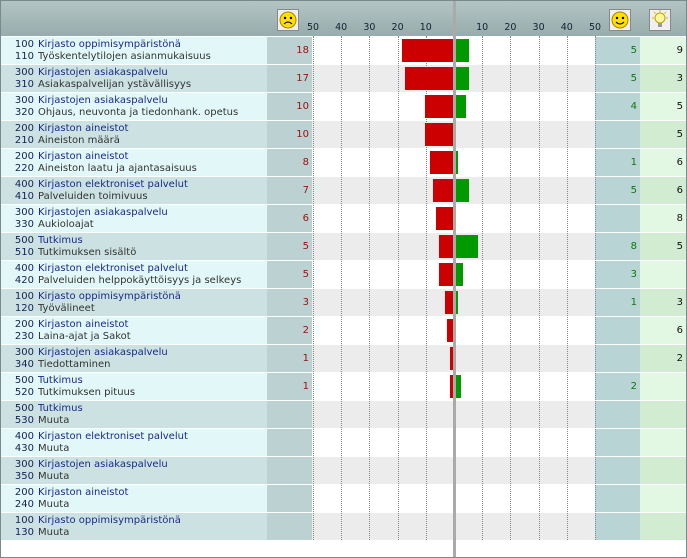 The image size is (687, 558). Describe the element at coordinates (663, 498) in the screenshot. I see `ideas-count` at that location.